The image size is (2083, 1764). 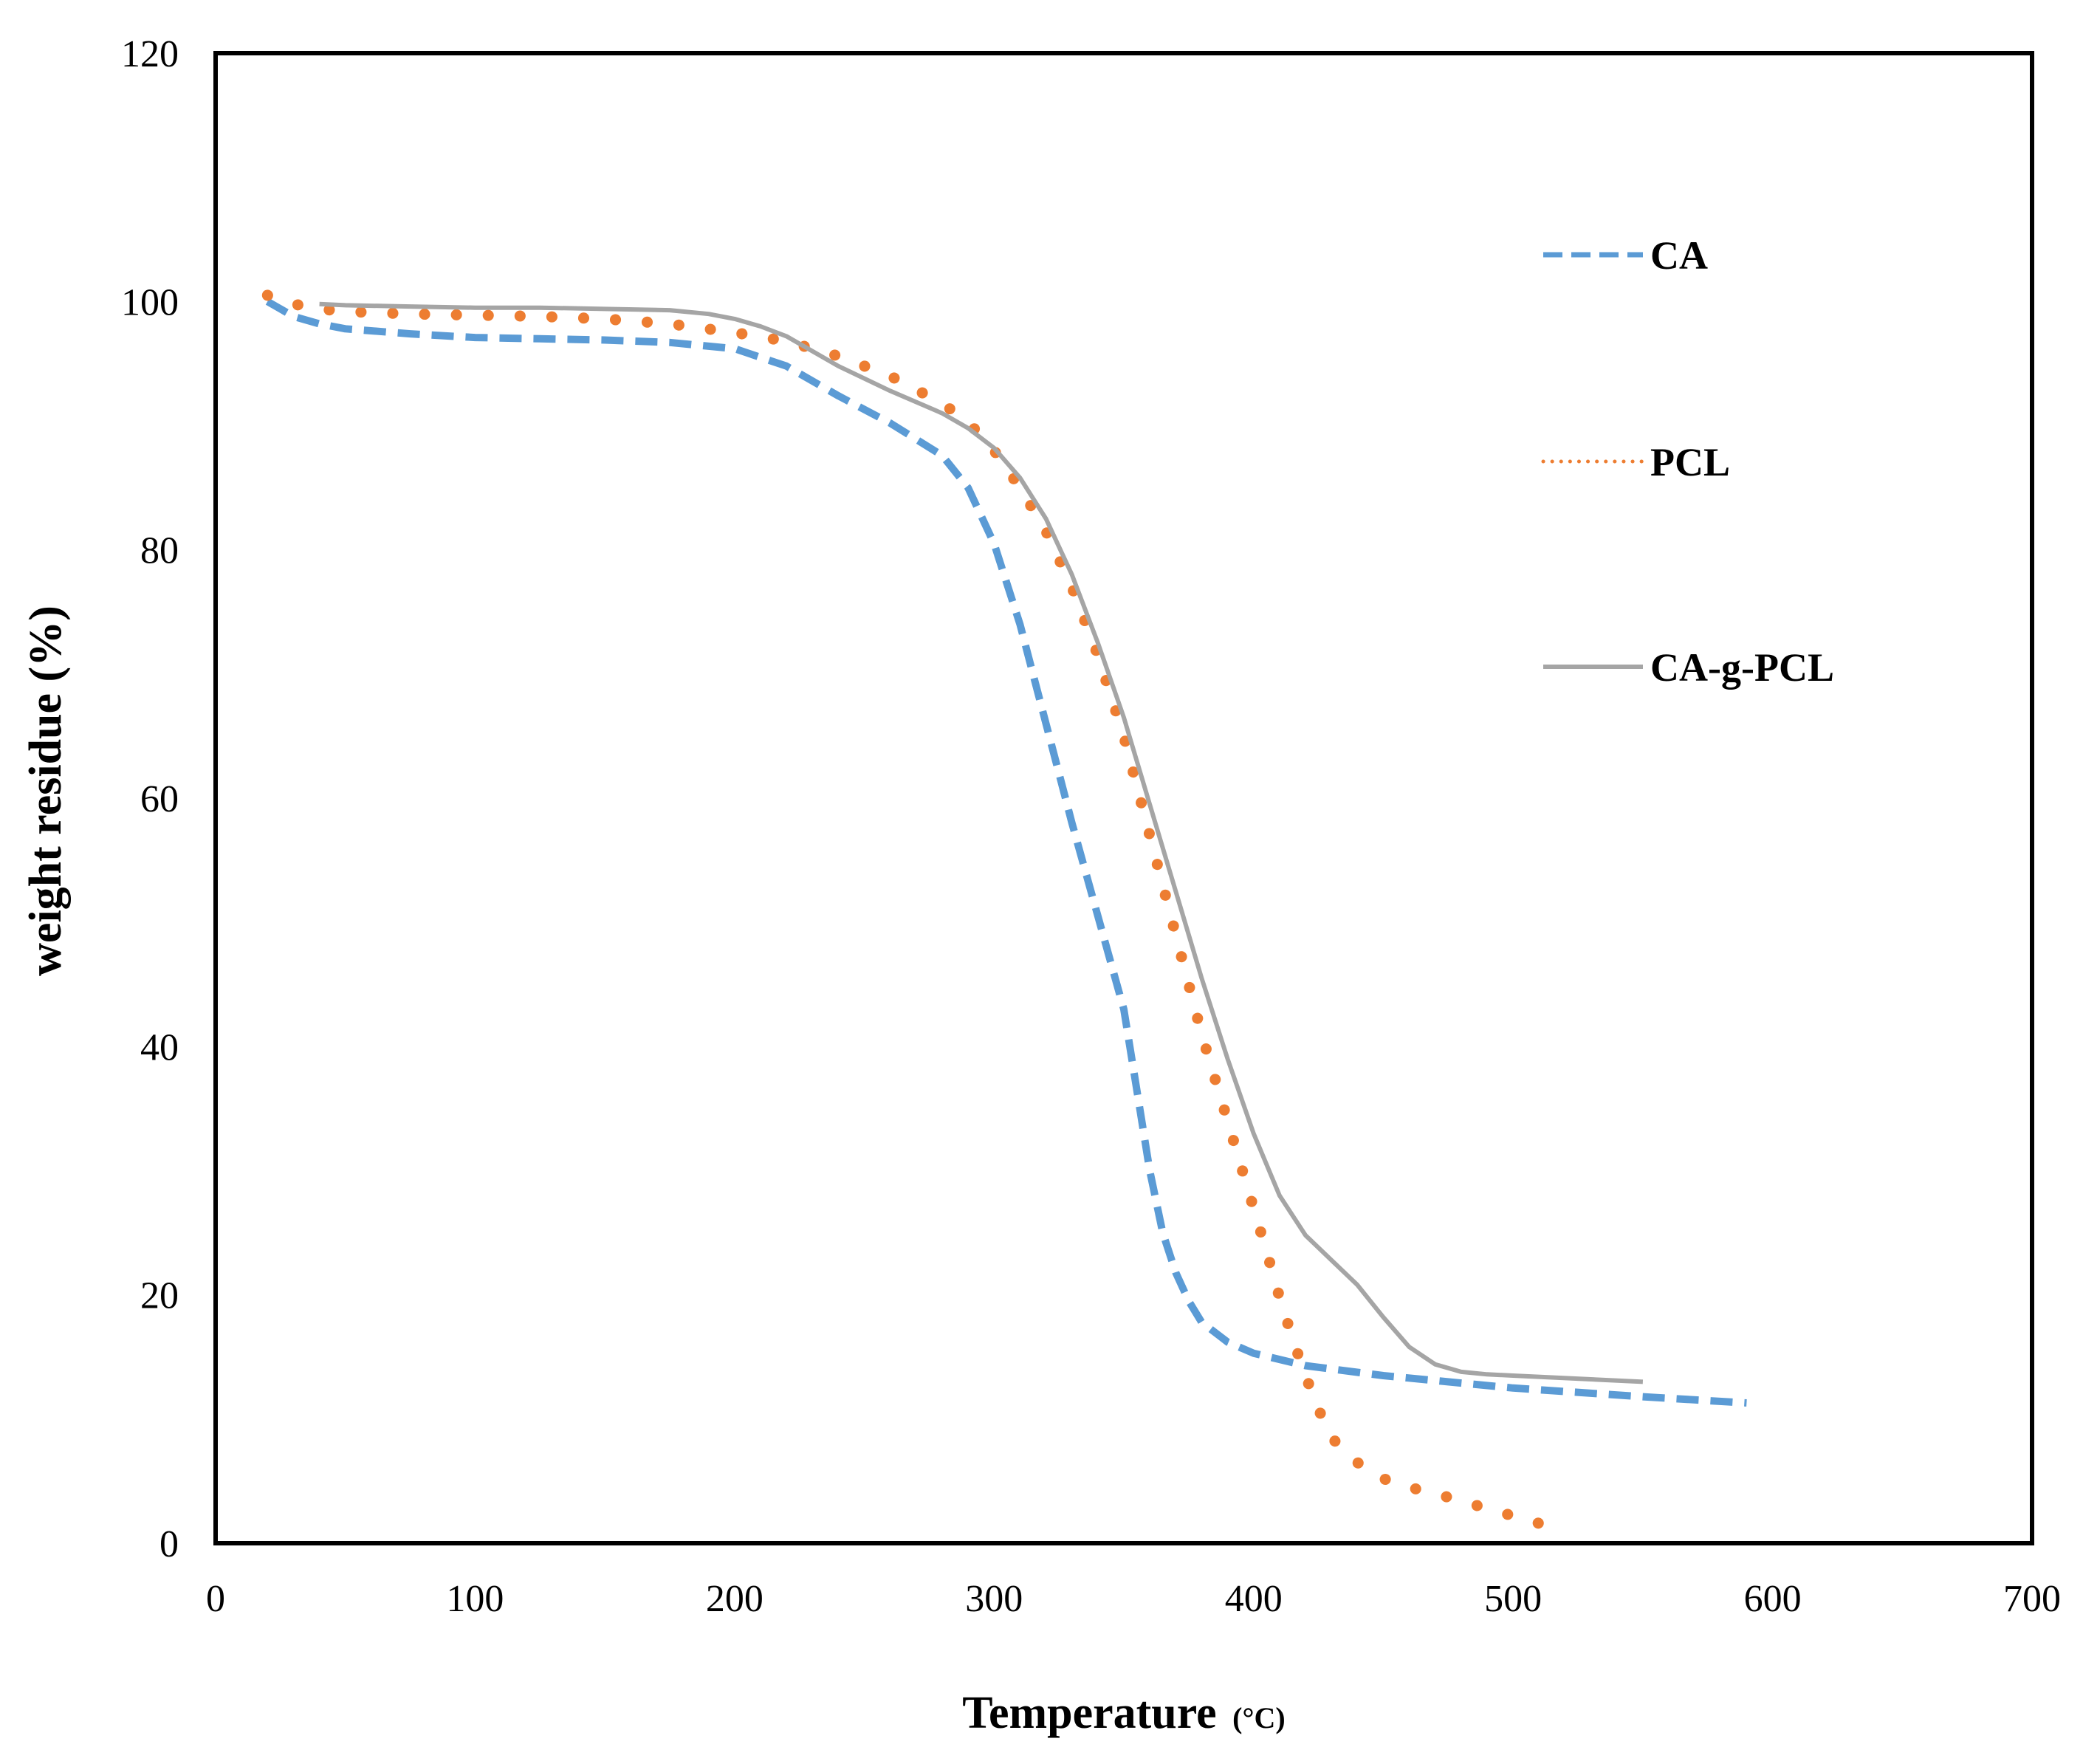 I want to click on y-tick-label-60: 60, so click(x=159, y=799).